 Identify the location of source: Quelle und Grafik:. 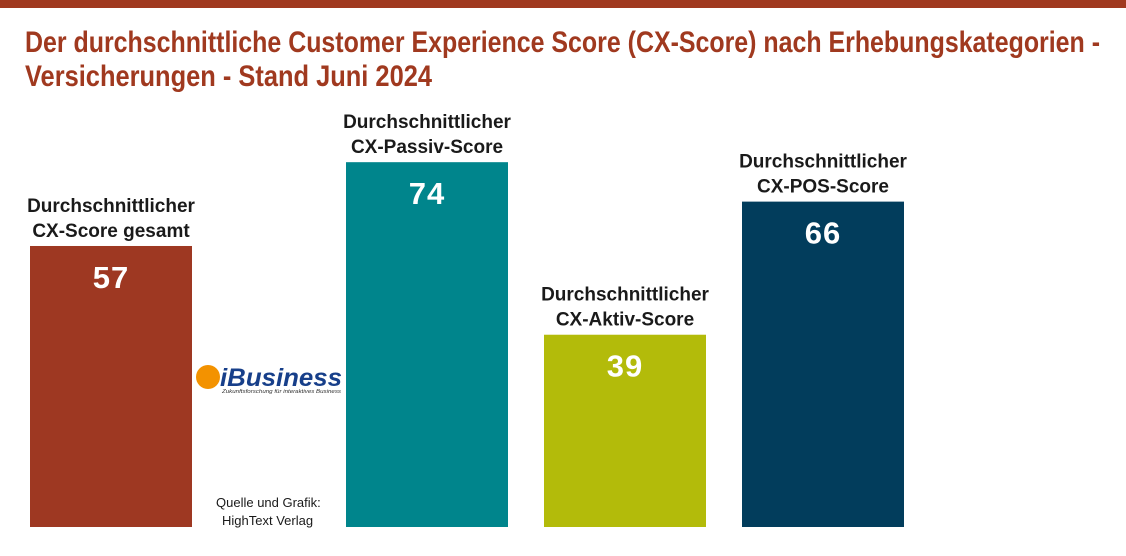
(268, 502).